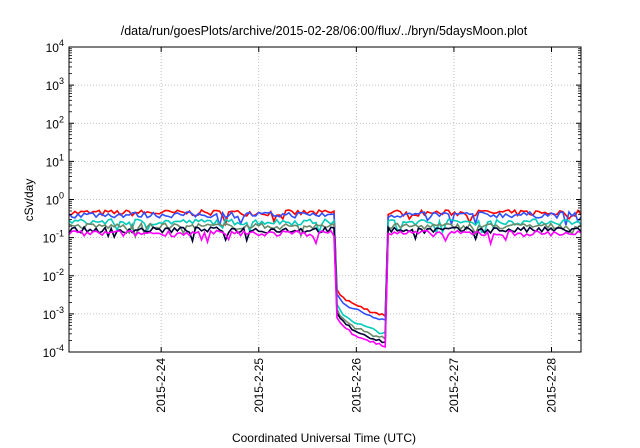  I want to click on x-tick-label: 2015-2-26, so click(356, 385).